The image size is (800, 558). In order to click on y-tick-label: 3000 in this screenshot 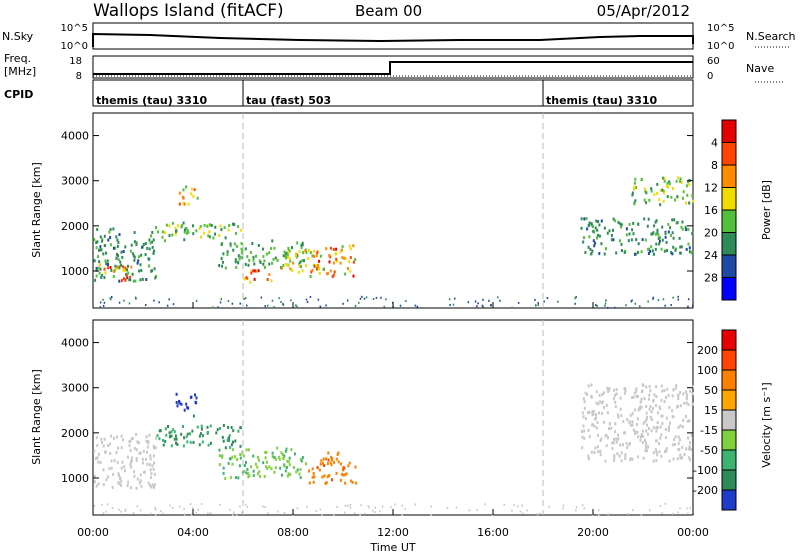, I will do `click(75, 181)`.